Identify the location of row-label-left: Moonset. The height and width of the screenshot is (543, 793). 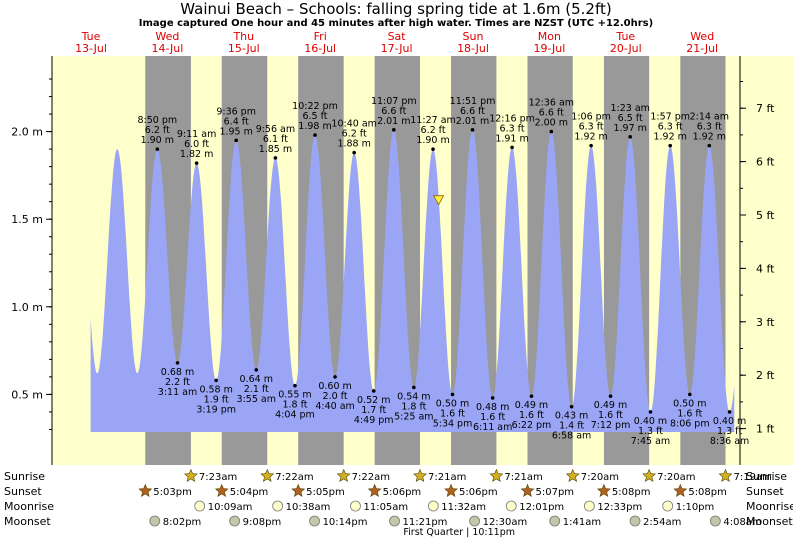
(27, 521).